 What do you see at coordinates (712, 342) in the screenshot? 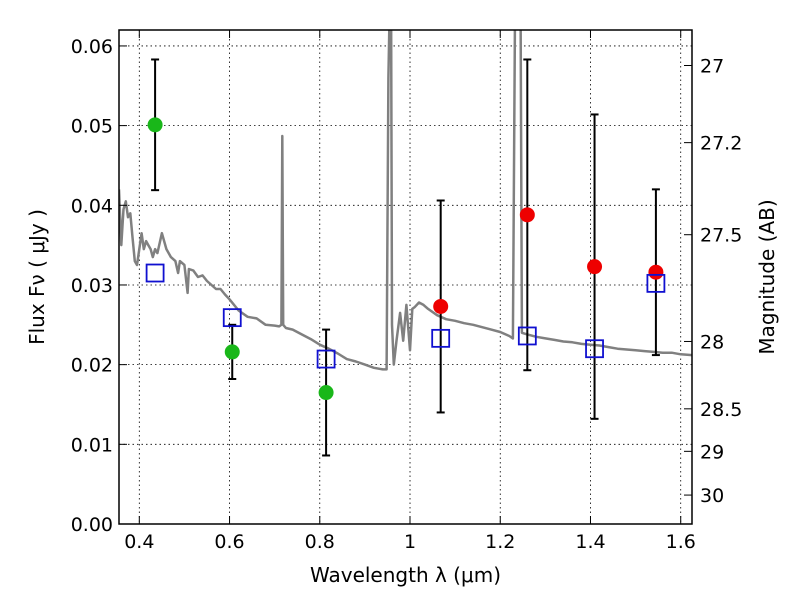
I see `right-tick-label: 28` at bounding box center [712, 342].